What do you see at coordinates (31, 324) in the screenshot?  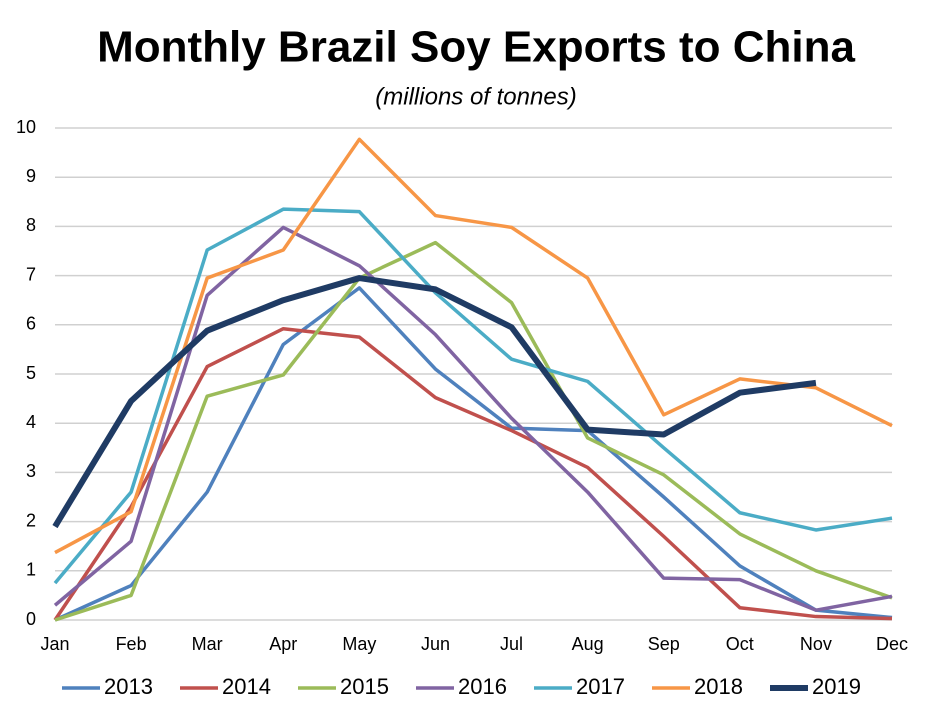 I see `y-tick-label: 6` at bounding box center [31, 324].